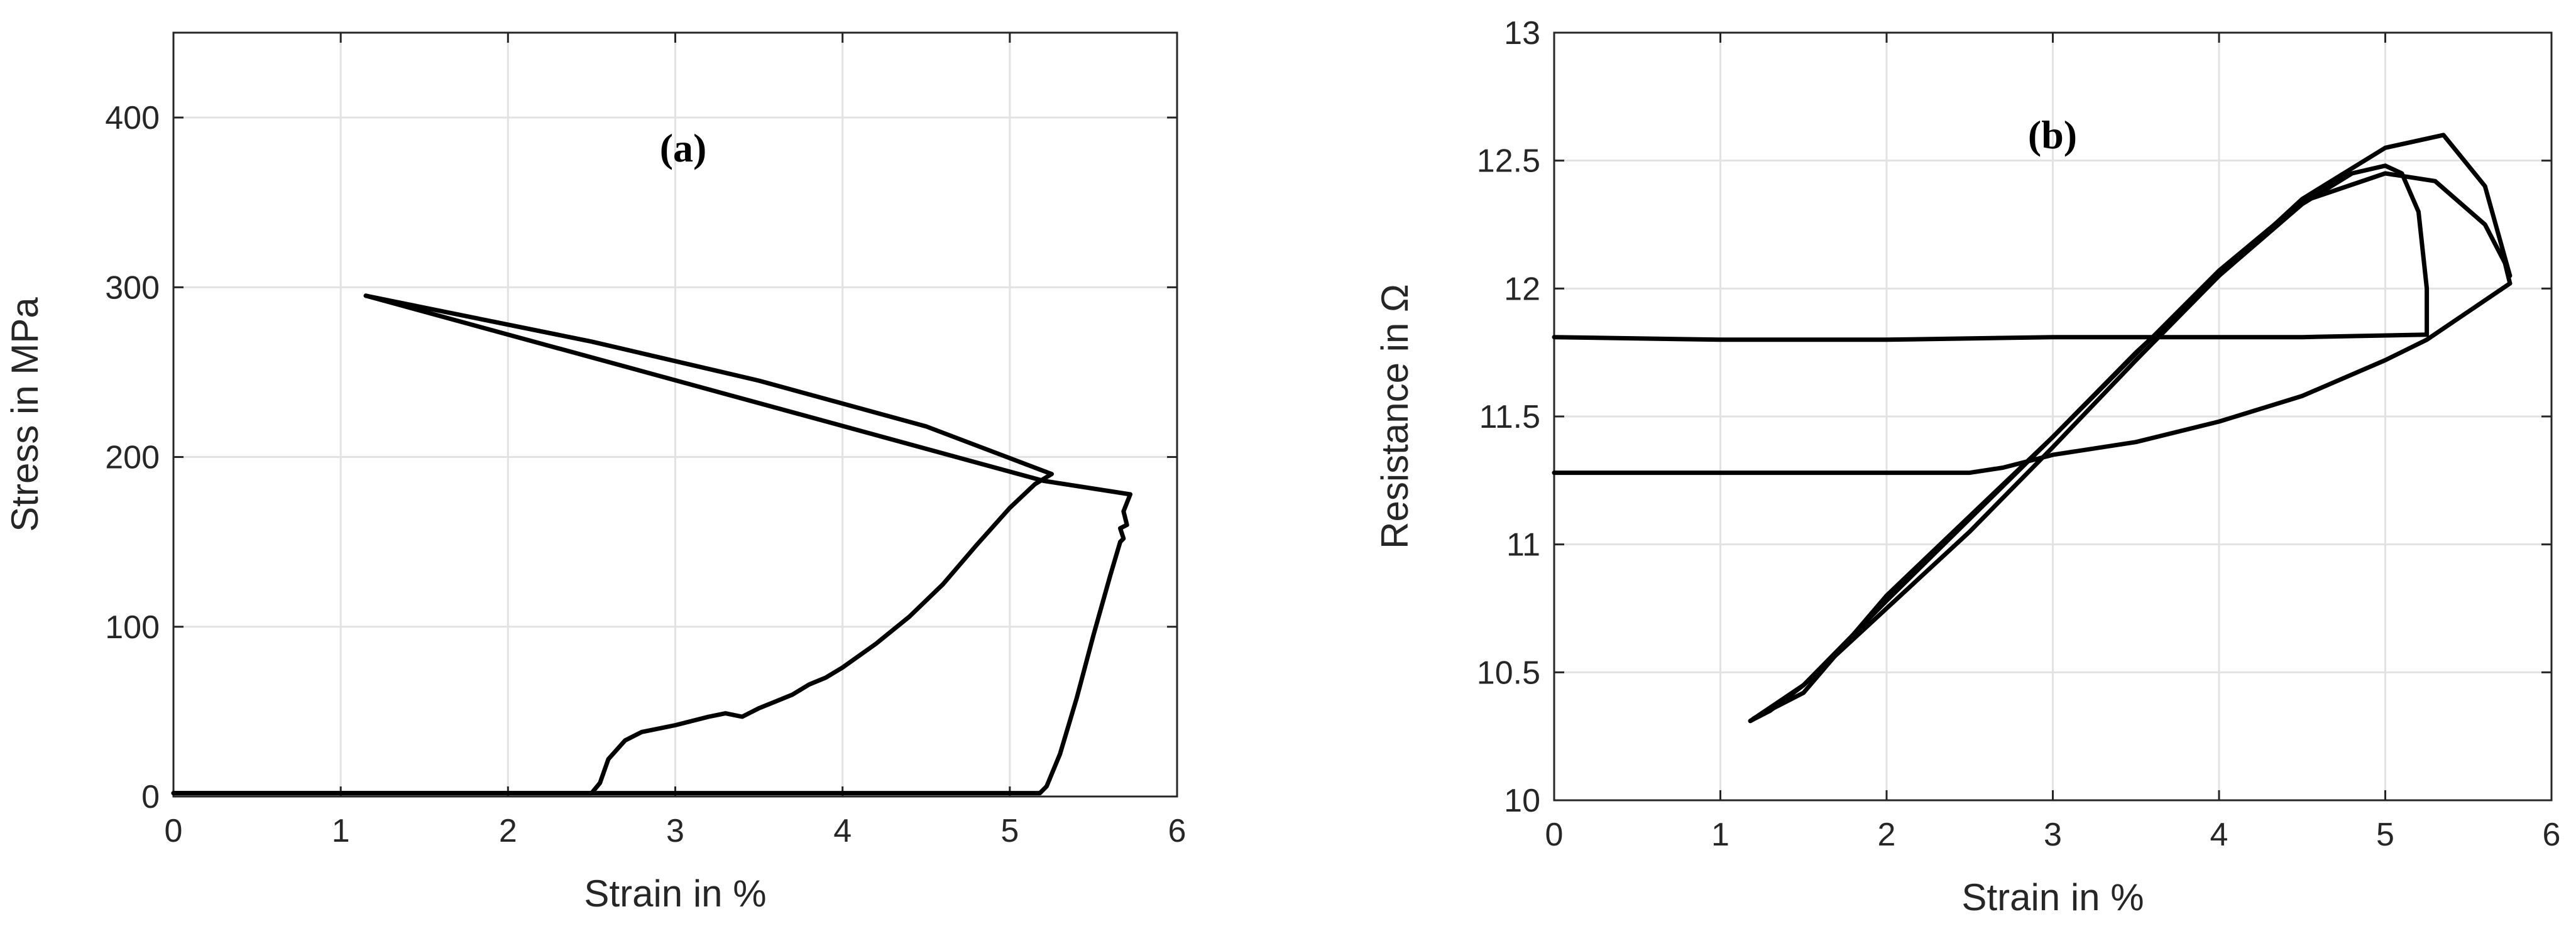  What do you see at coordinates (2052, 134) in the screenshot?
I see `panel-label: (b)` at bounding box center [2052, 134].